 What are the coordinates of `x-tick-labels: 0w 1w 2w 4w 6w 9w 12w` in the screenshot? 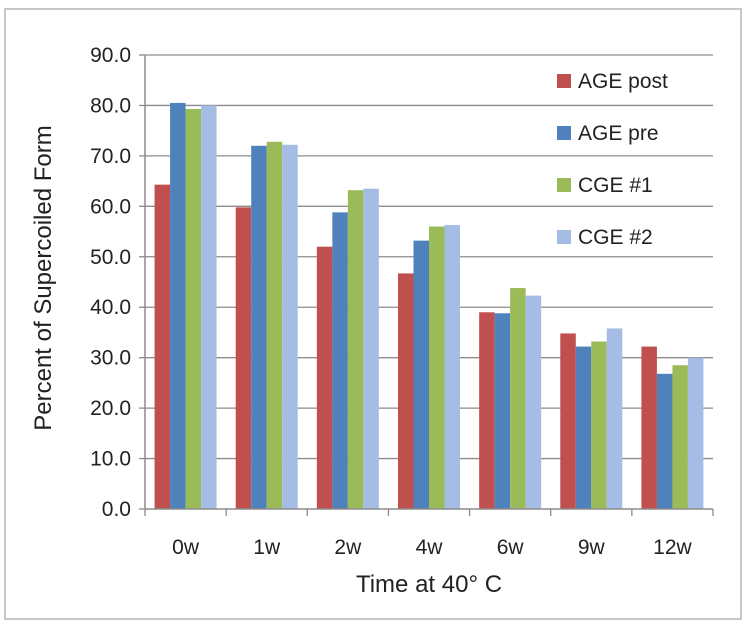 It's located at (432, 547).